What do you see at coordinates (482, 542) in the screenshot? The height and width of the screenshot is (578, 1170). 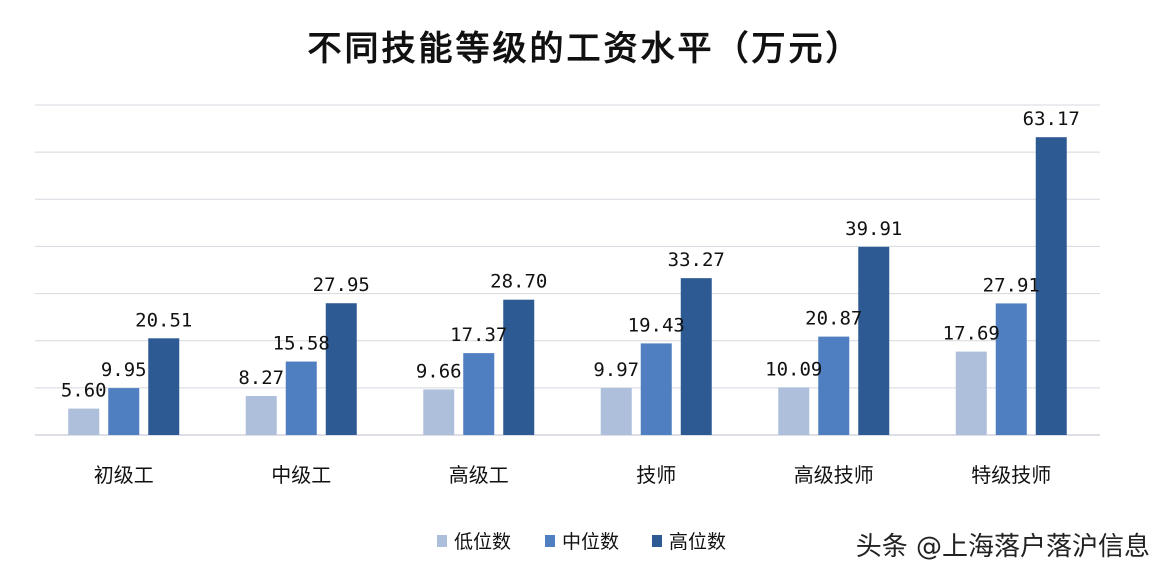 I see `legend-label: 低位数` at bounding box center [482, 542].